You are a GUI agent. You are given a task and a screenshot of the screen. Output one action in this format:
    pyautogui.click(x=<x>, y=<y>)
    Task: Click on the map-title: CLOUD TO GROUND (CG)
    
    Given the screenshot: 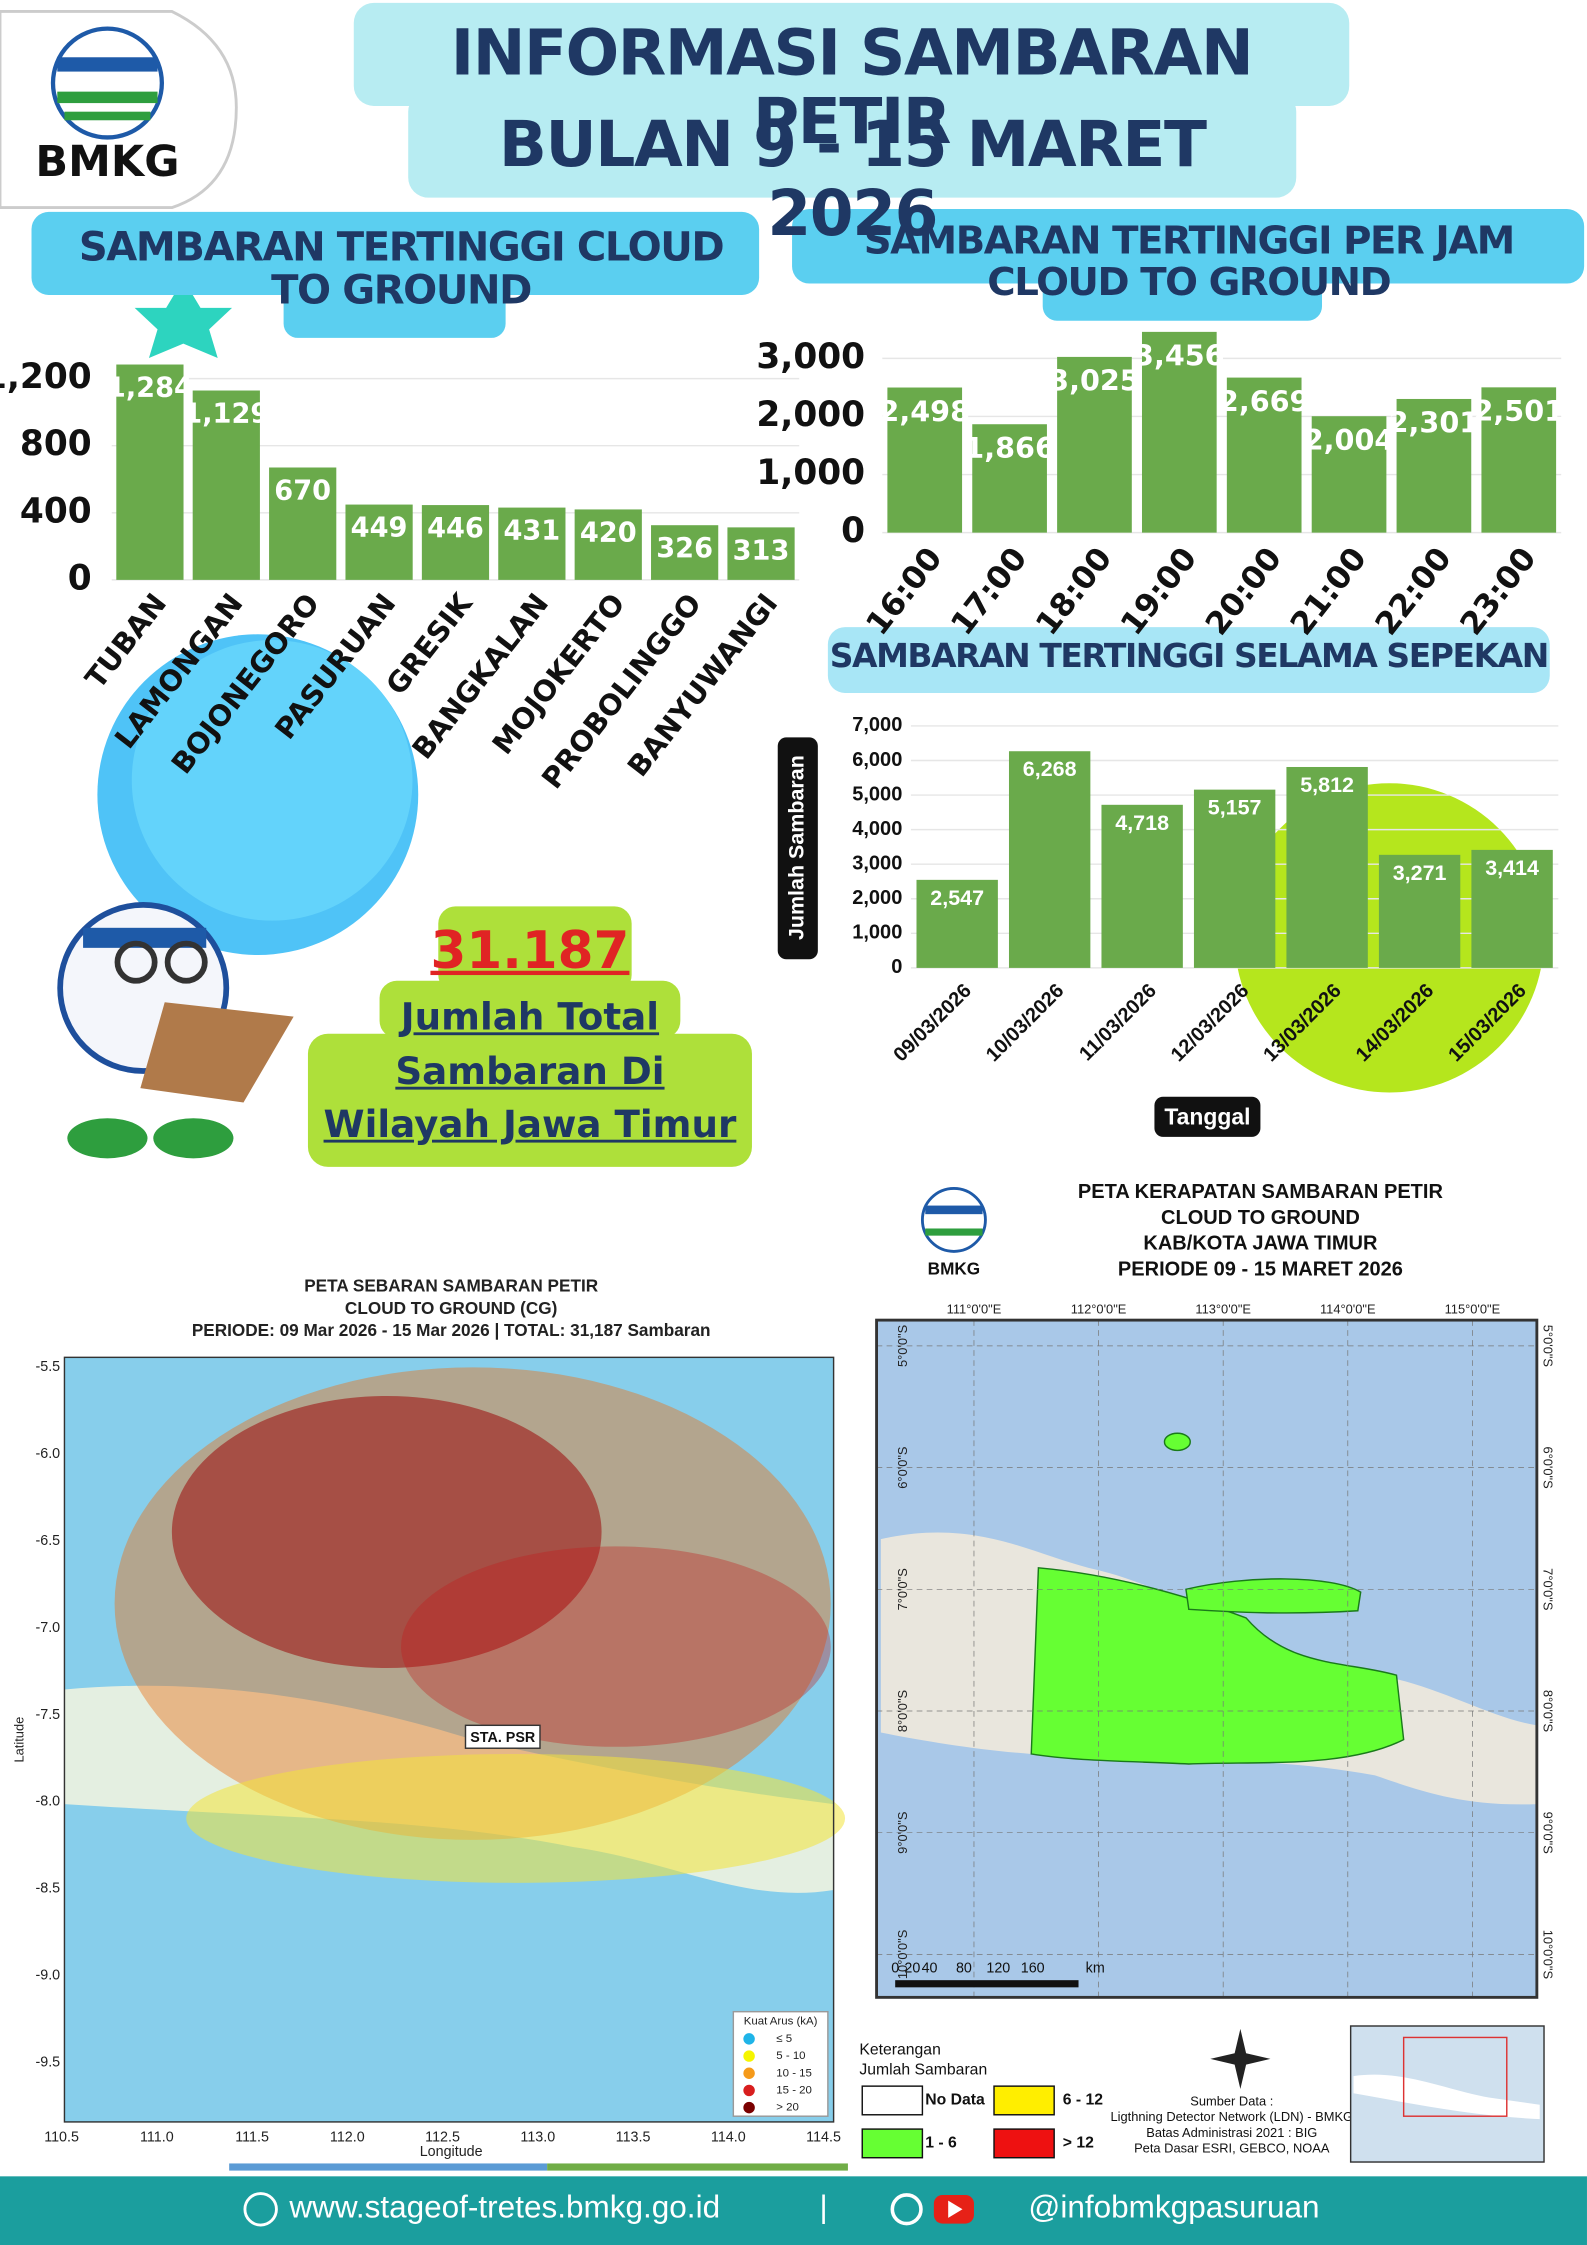 What is the action you would take?
    pyautogui.click(x=451, y=1308)
    